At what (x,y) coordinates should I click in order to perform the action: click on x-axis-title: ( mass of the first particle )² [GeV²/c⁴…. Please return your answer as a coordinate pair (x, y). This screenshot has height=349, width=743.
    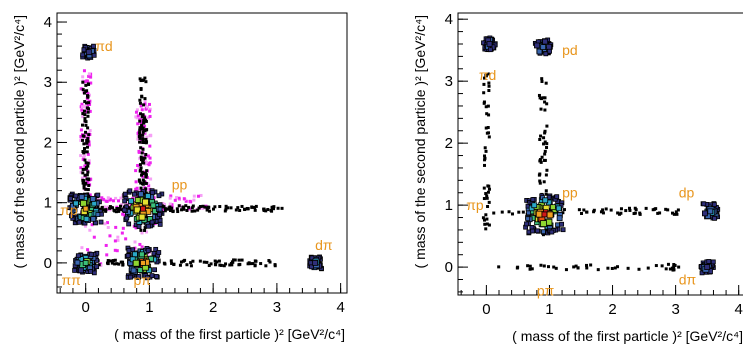
    Looking at the image, I should click on (627, 336).